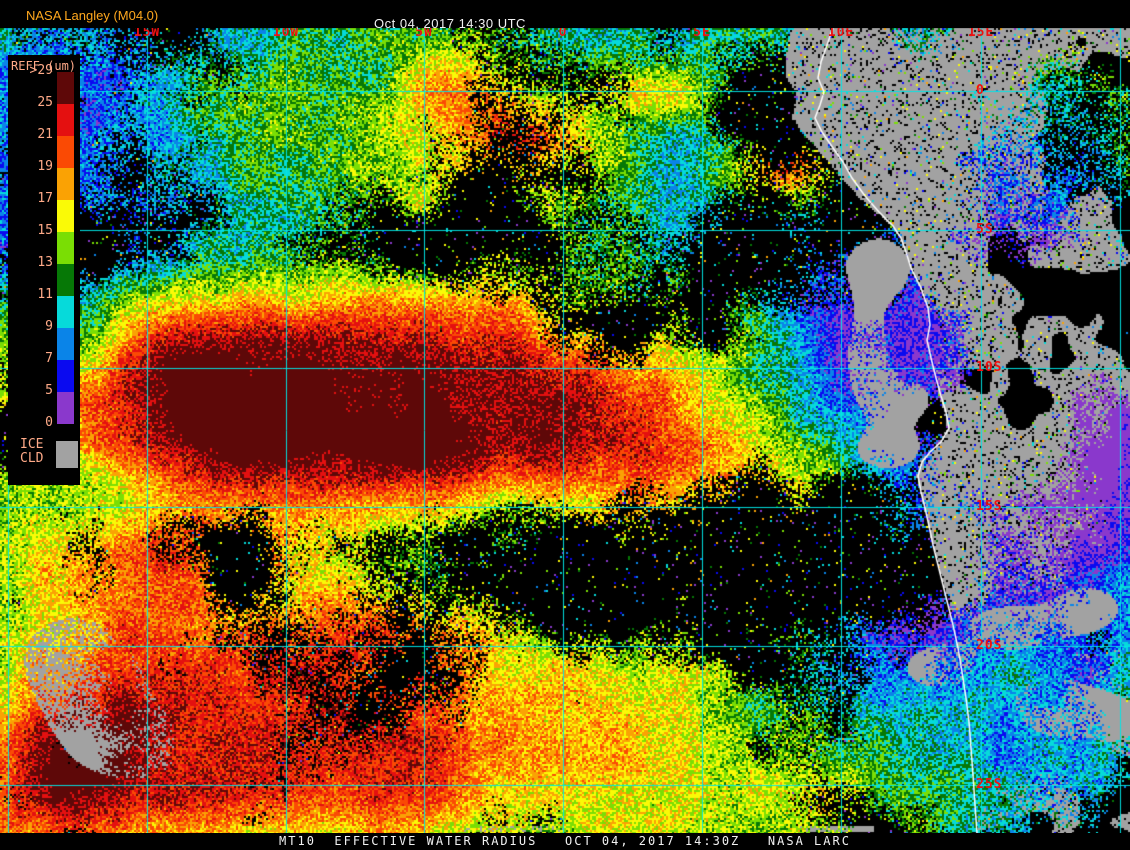 The width and height of the screenshot is (1130, 850). I want to click on latitude-label-0: 0, so click(980, 90).